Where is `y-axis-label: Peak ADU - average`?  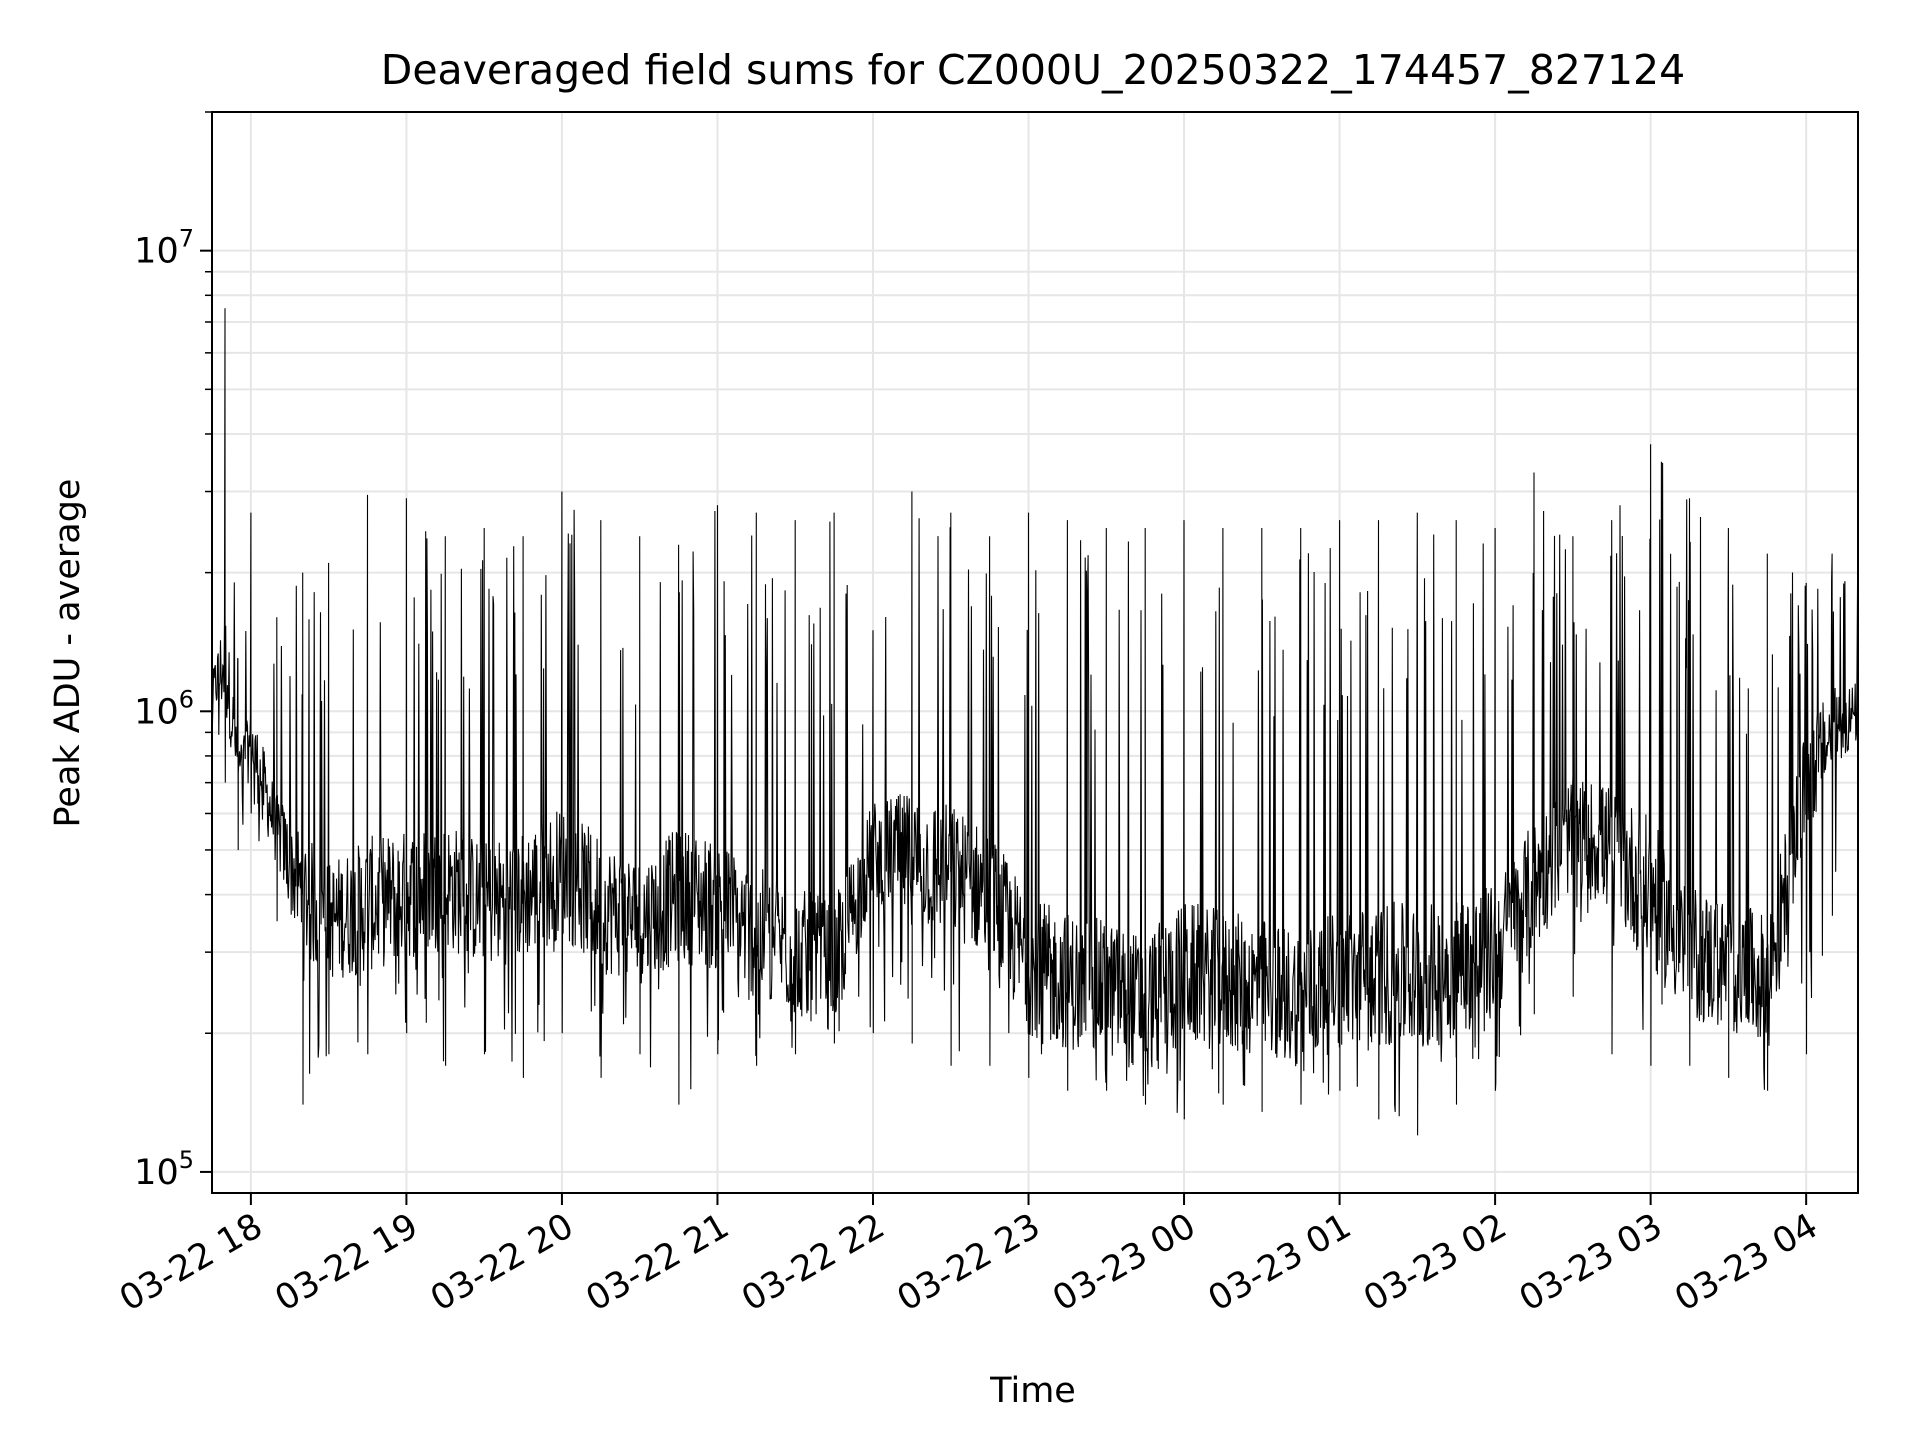 y-axis-label: Peak ADU - average is located at coordinates (68, 653).